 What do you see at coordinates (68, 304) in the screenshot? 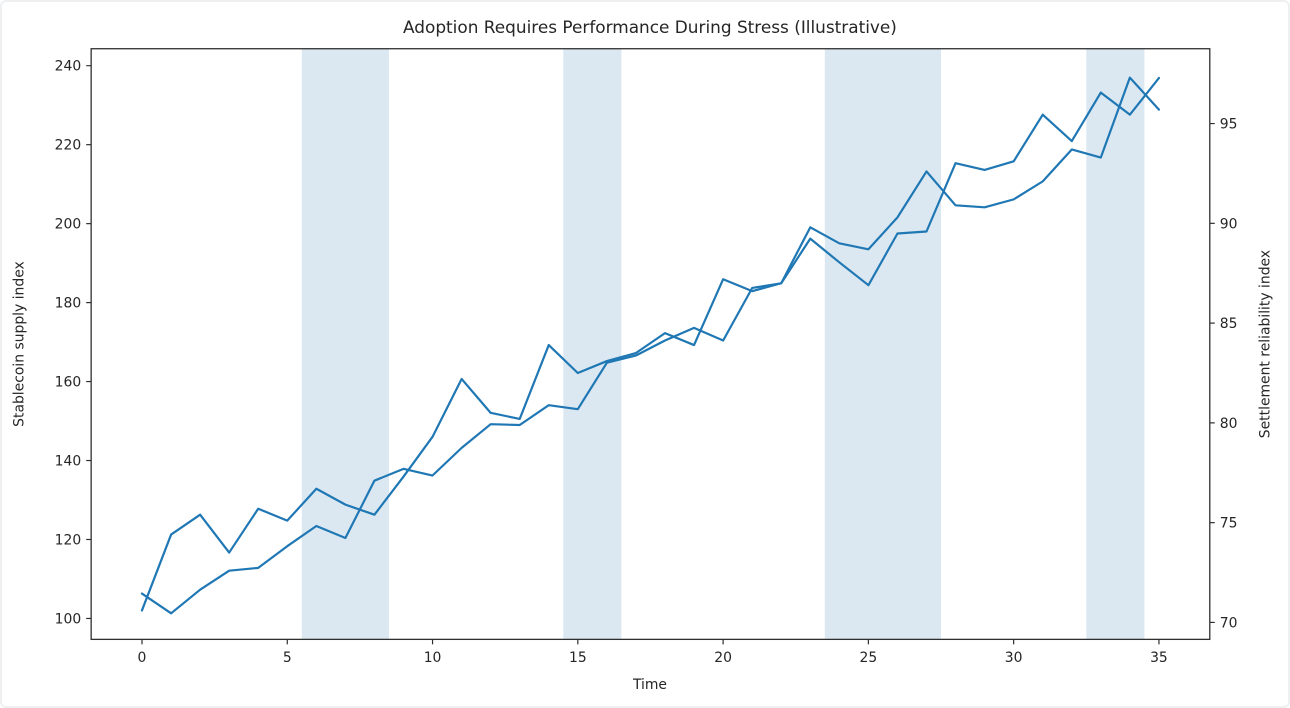
I see `left-y-tick-label: 180` at bounding box center [68, 304].